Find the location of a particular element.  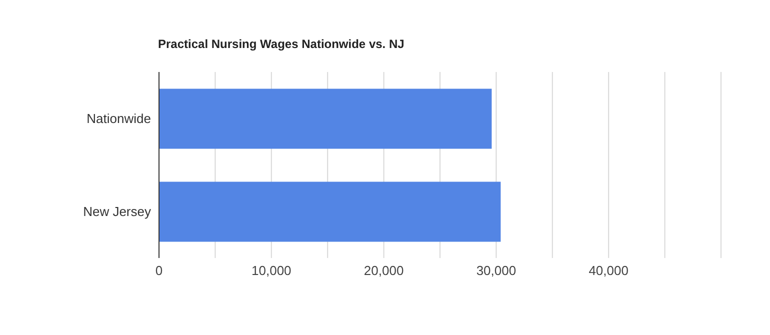

x-tick-label: 0 is located at coordinates (159, 270).